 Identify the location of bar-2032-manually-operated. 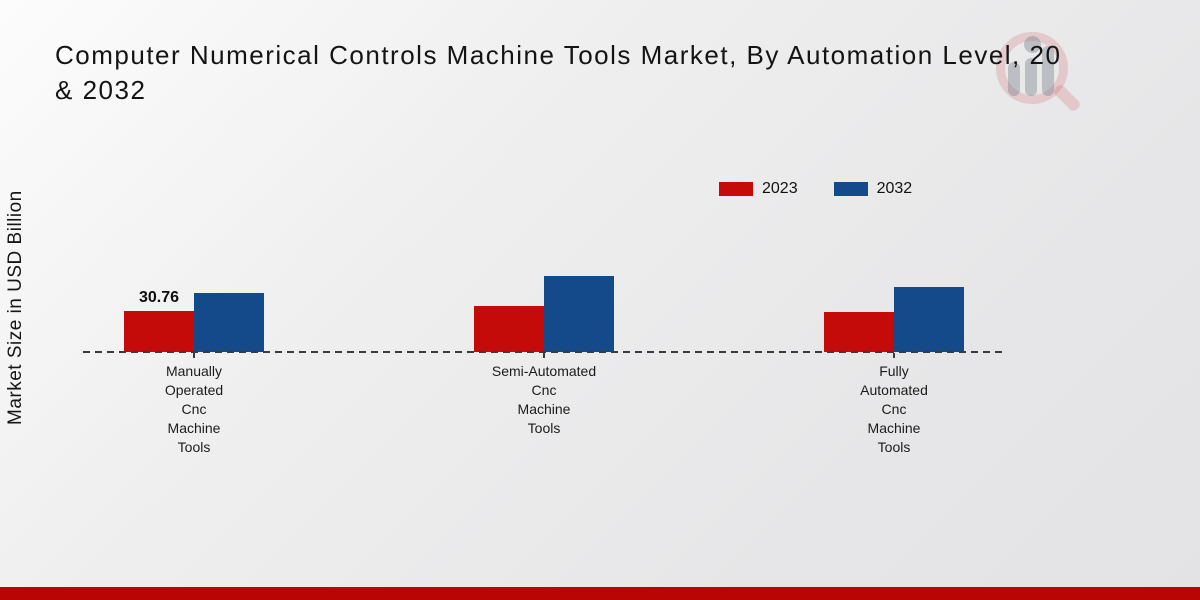
(229, 322).